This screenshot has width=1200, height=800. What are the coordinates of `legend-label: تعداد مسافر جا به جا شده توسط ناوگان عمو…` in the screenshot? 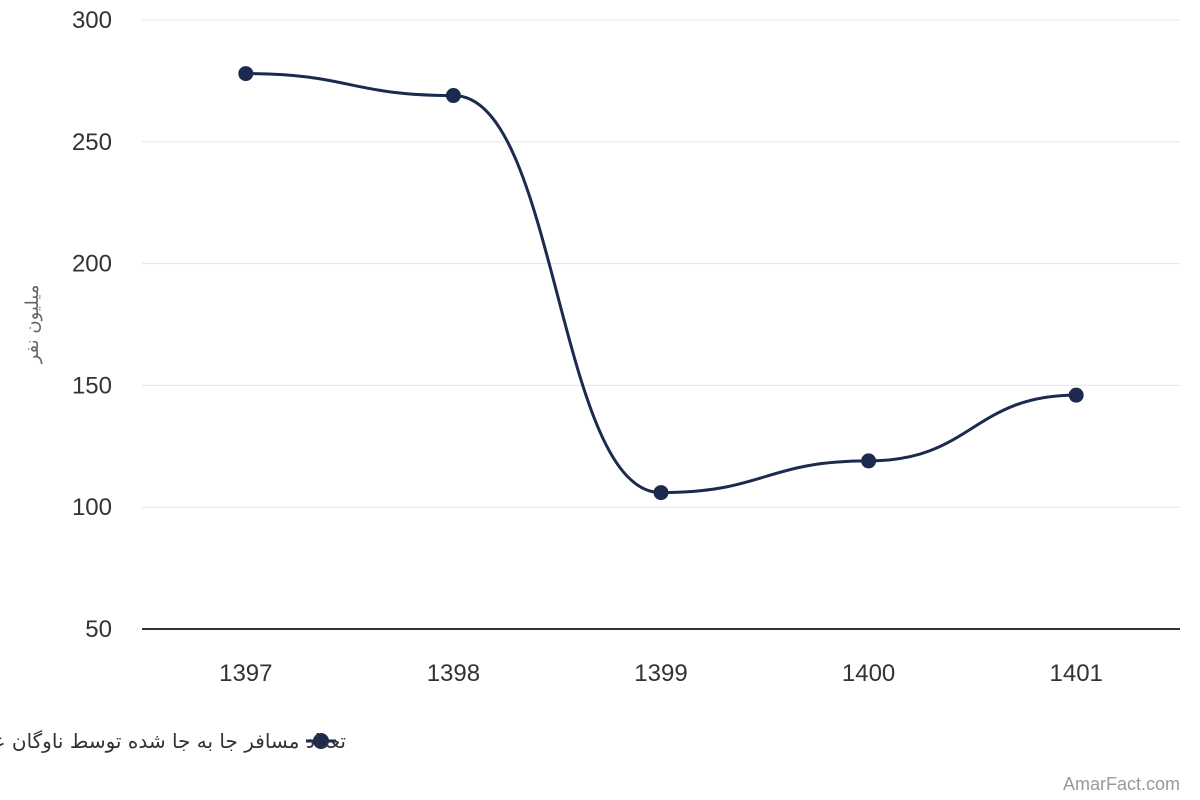 It's located at (173, 741).